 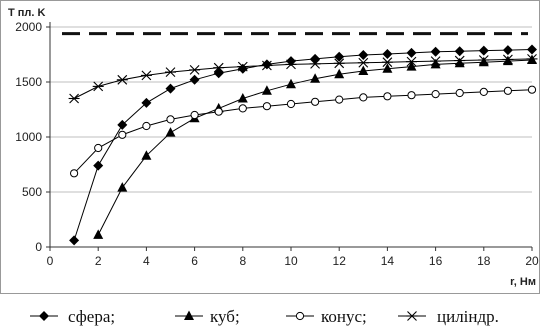 I want to click on x-tick-label: 4, so click(x=146, y=261).